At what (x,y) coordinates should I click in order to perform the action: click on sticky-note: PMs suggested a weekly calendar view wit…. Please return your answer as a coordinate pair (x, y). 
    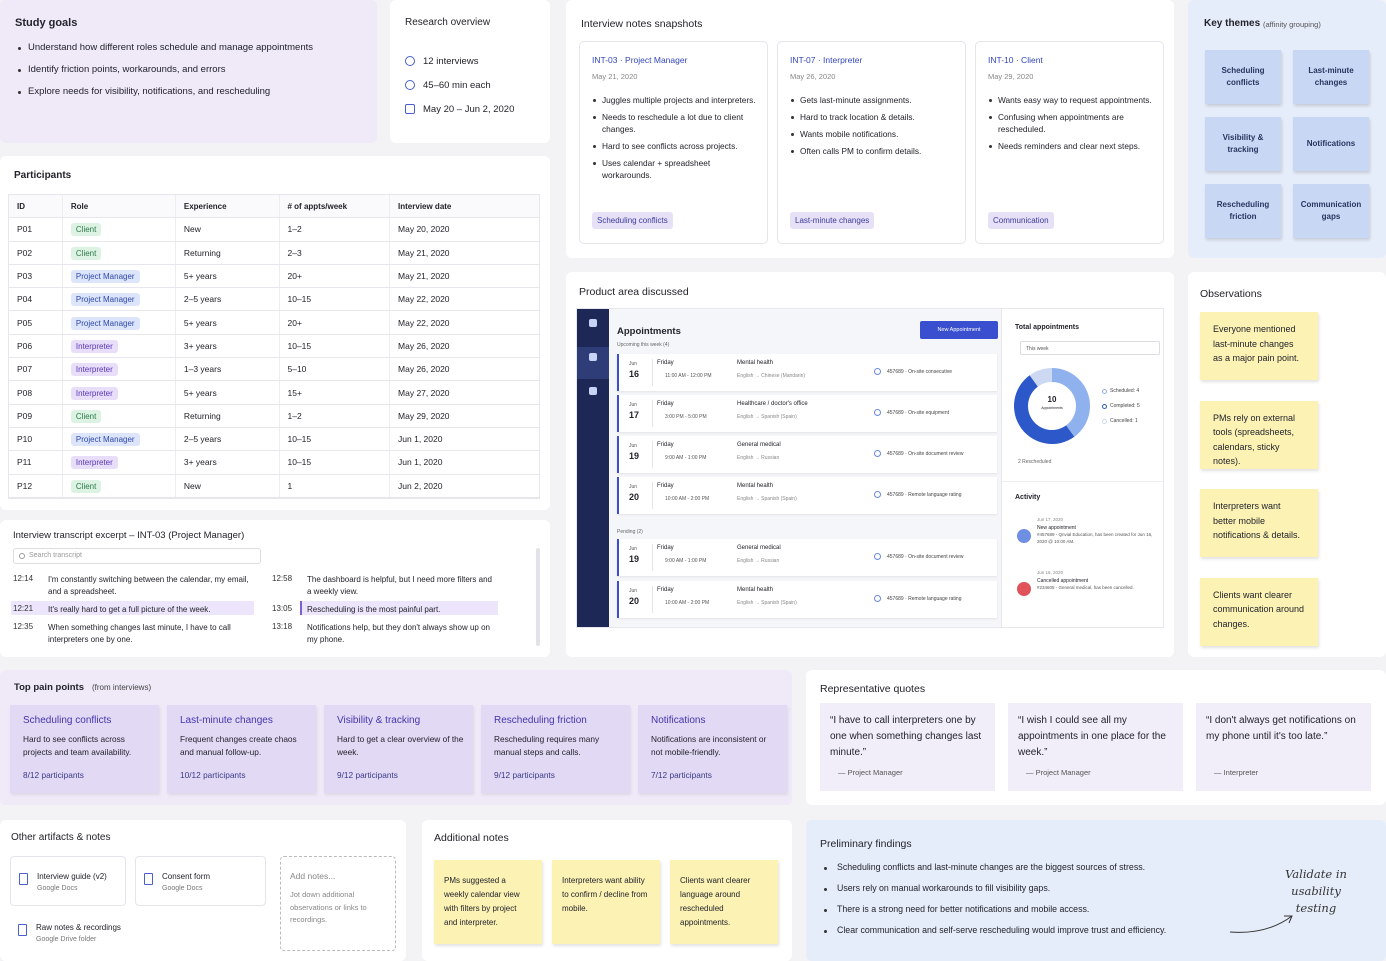
    Looking at the image, I should click on (488, 902).